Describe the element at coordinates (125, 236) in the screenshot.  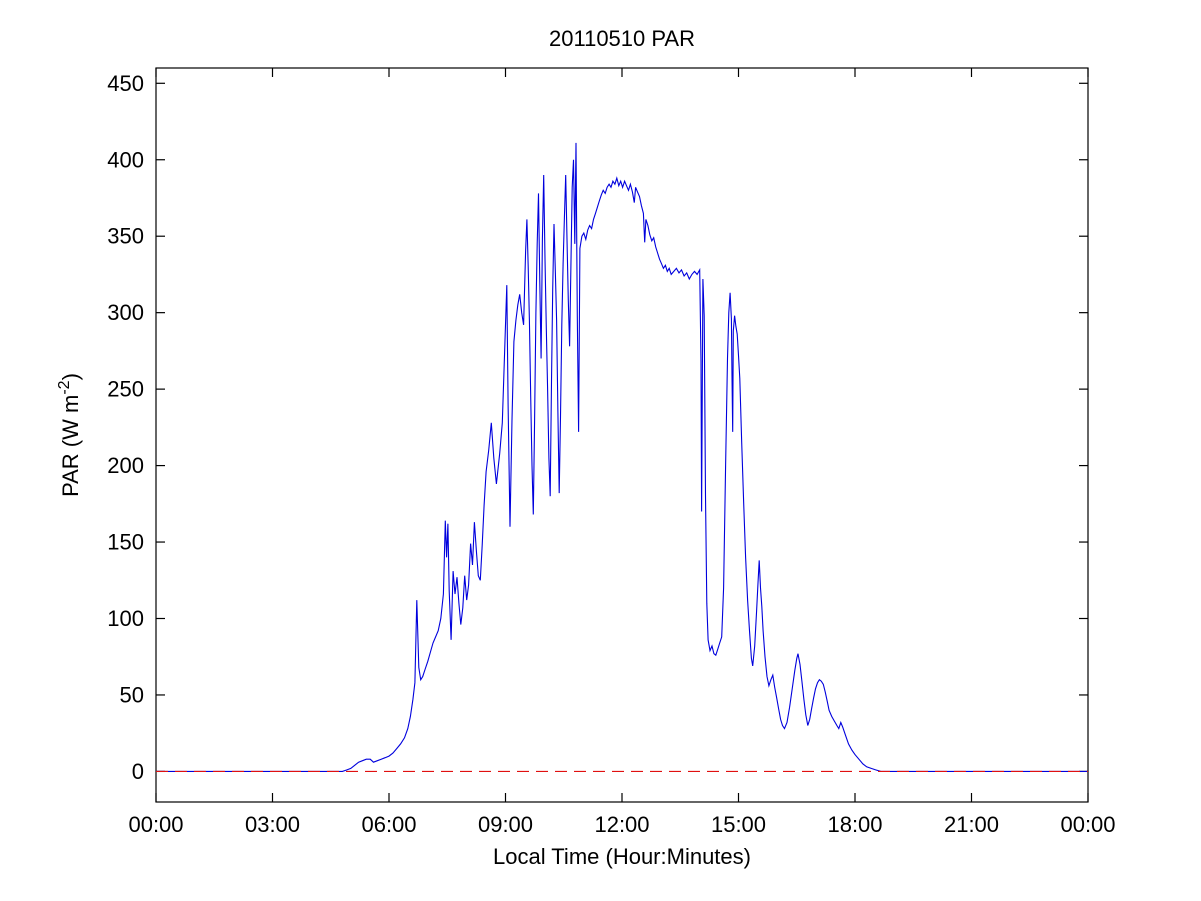
I see `y-tick-label: 350` at that location.